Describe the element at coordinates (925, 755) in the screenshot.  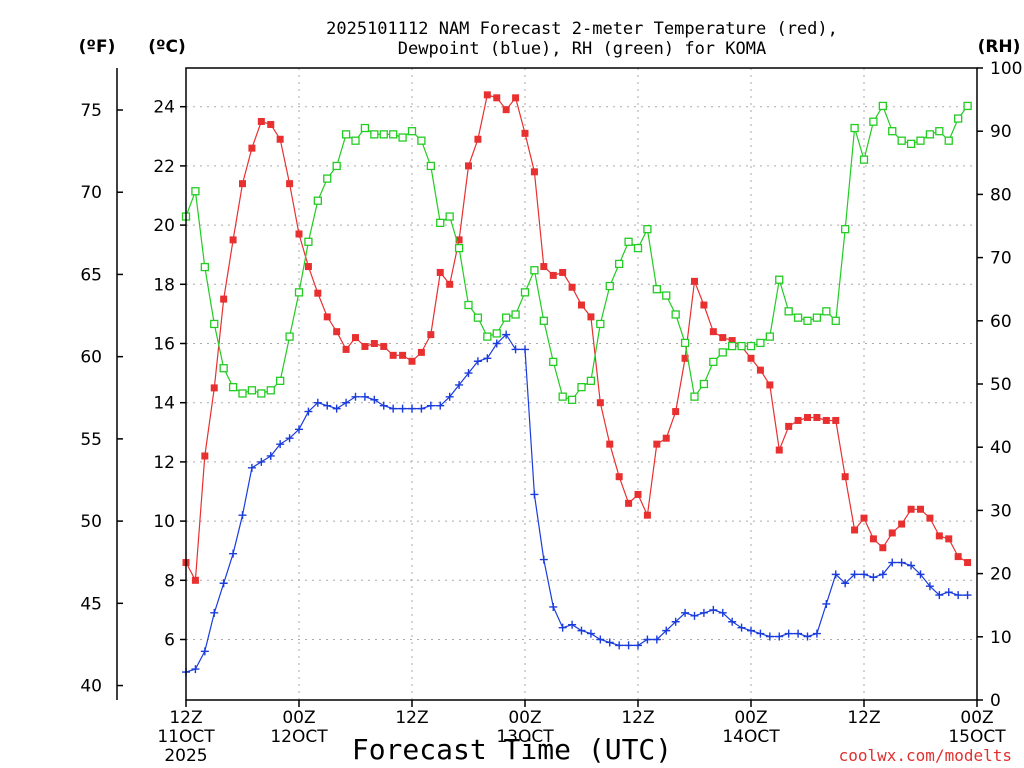
I see `credit-text: coolwx.com/modelts` at that location.